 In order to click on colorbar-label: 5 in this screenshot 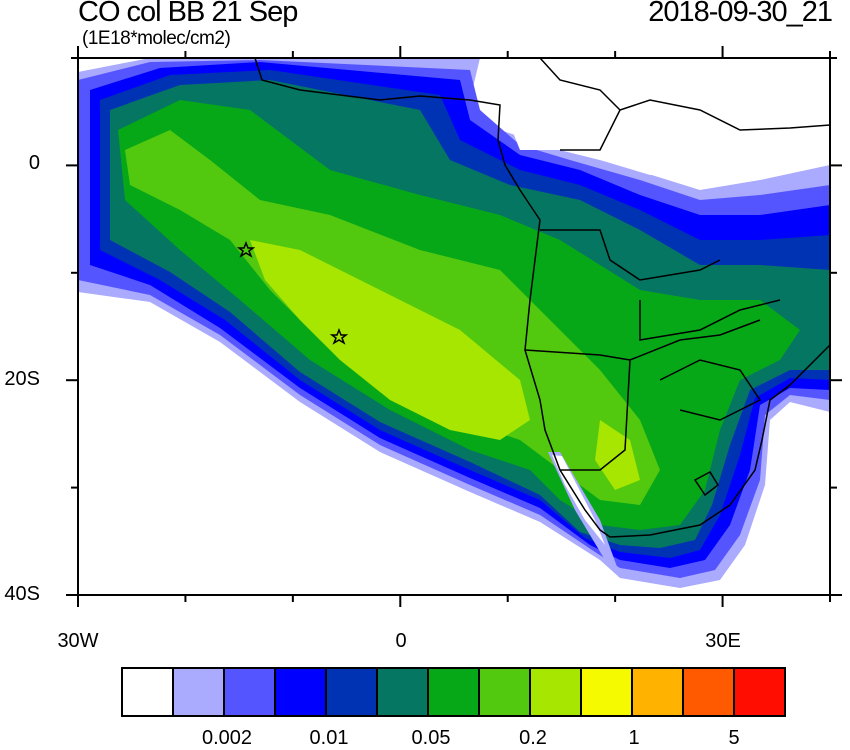, I will do `click(734, 738)`.